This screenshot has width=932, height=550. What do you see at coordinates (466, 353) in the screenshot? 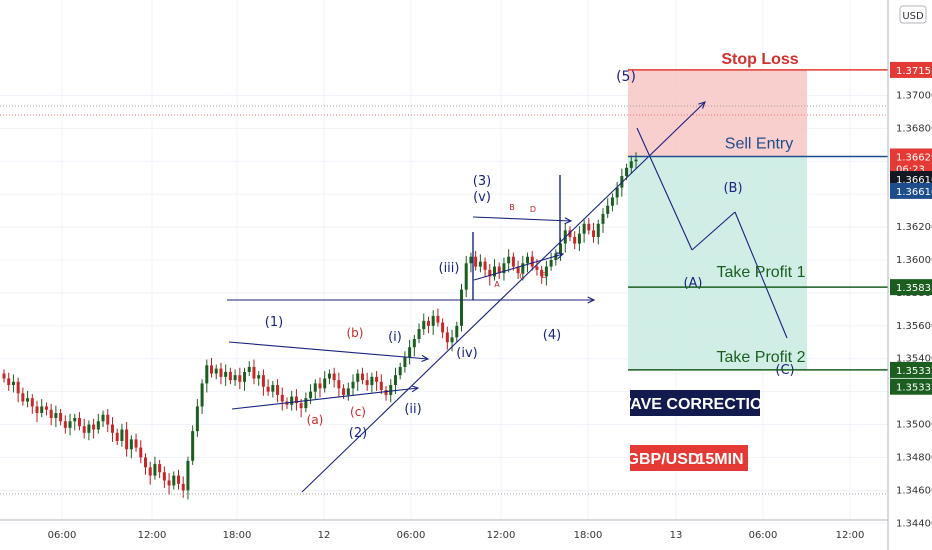
I see `wave-label-wiv: (iv)` at bounding box center [466, 353].